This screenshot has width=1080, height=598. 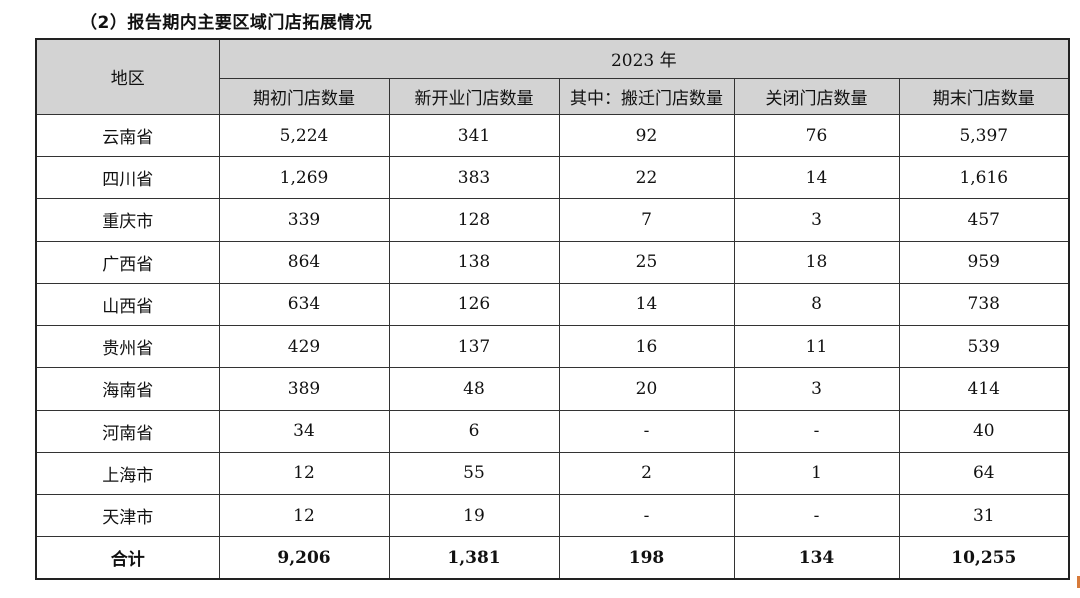 What do you see at coordinates (646, 262) in the screenshot?
I see `value-cell: 25` at bounding box center [646, 262].